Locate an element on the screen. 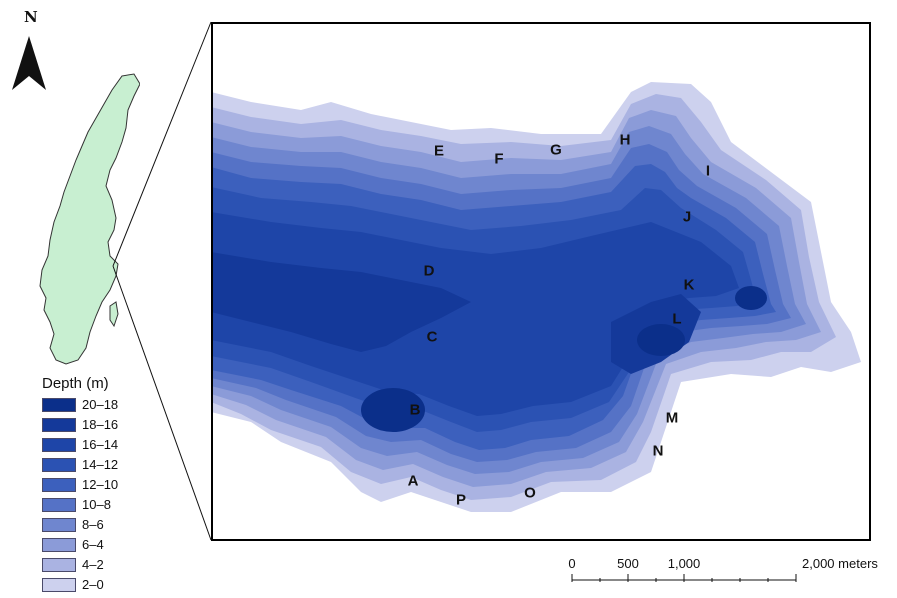 The width and height of the screenshot is (897, 598). legend-title: Depth (m) is located at coordinates (75, 383).